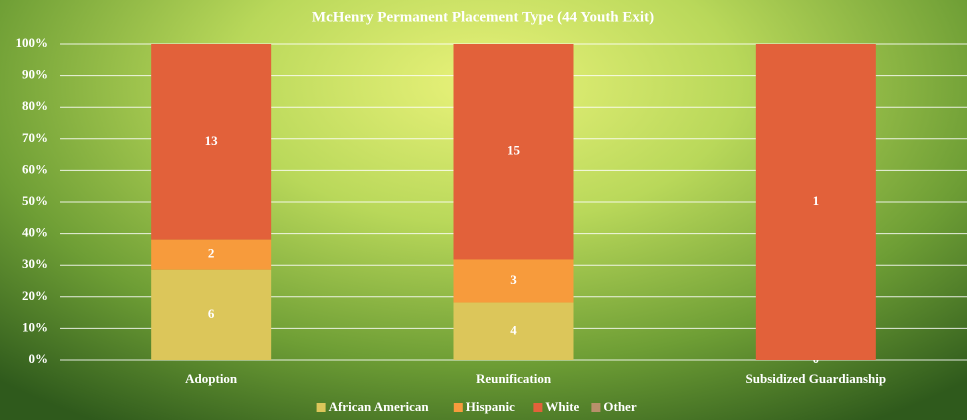  Describe the element at coordinates (35, 168) in the screenshot. I see `y-tick-label: 60%` at that location.